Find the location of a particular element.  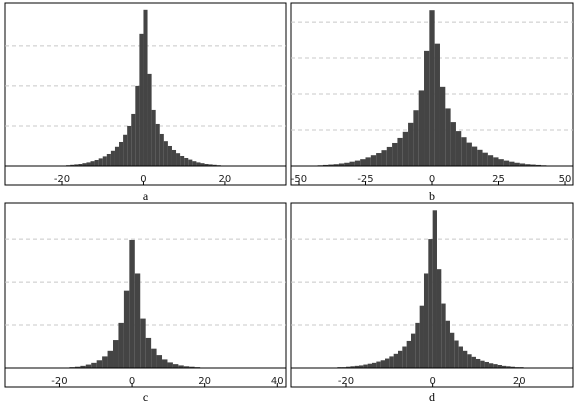

x-tick-label: 50 is located at coordinates (565, 179).